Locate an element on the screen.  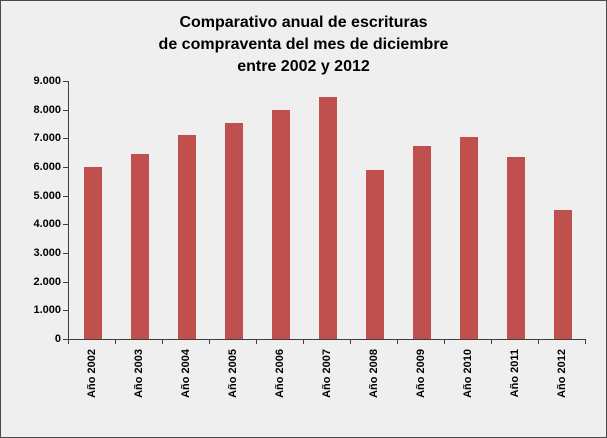
y-axis-tick-label: 8.000 is located at coordinates (47, 109).